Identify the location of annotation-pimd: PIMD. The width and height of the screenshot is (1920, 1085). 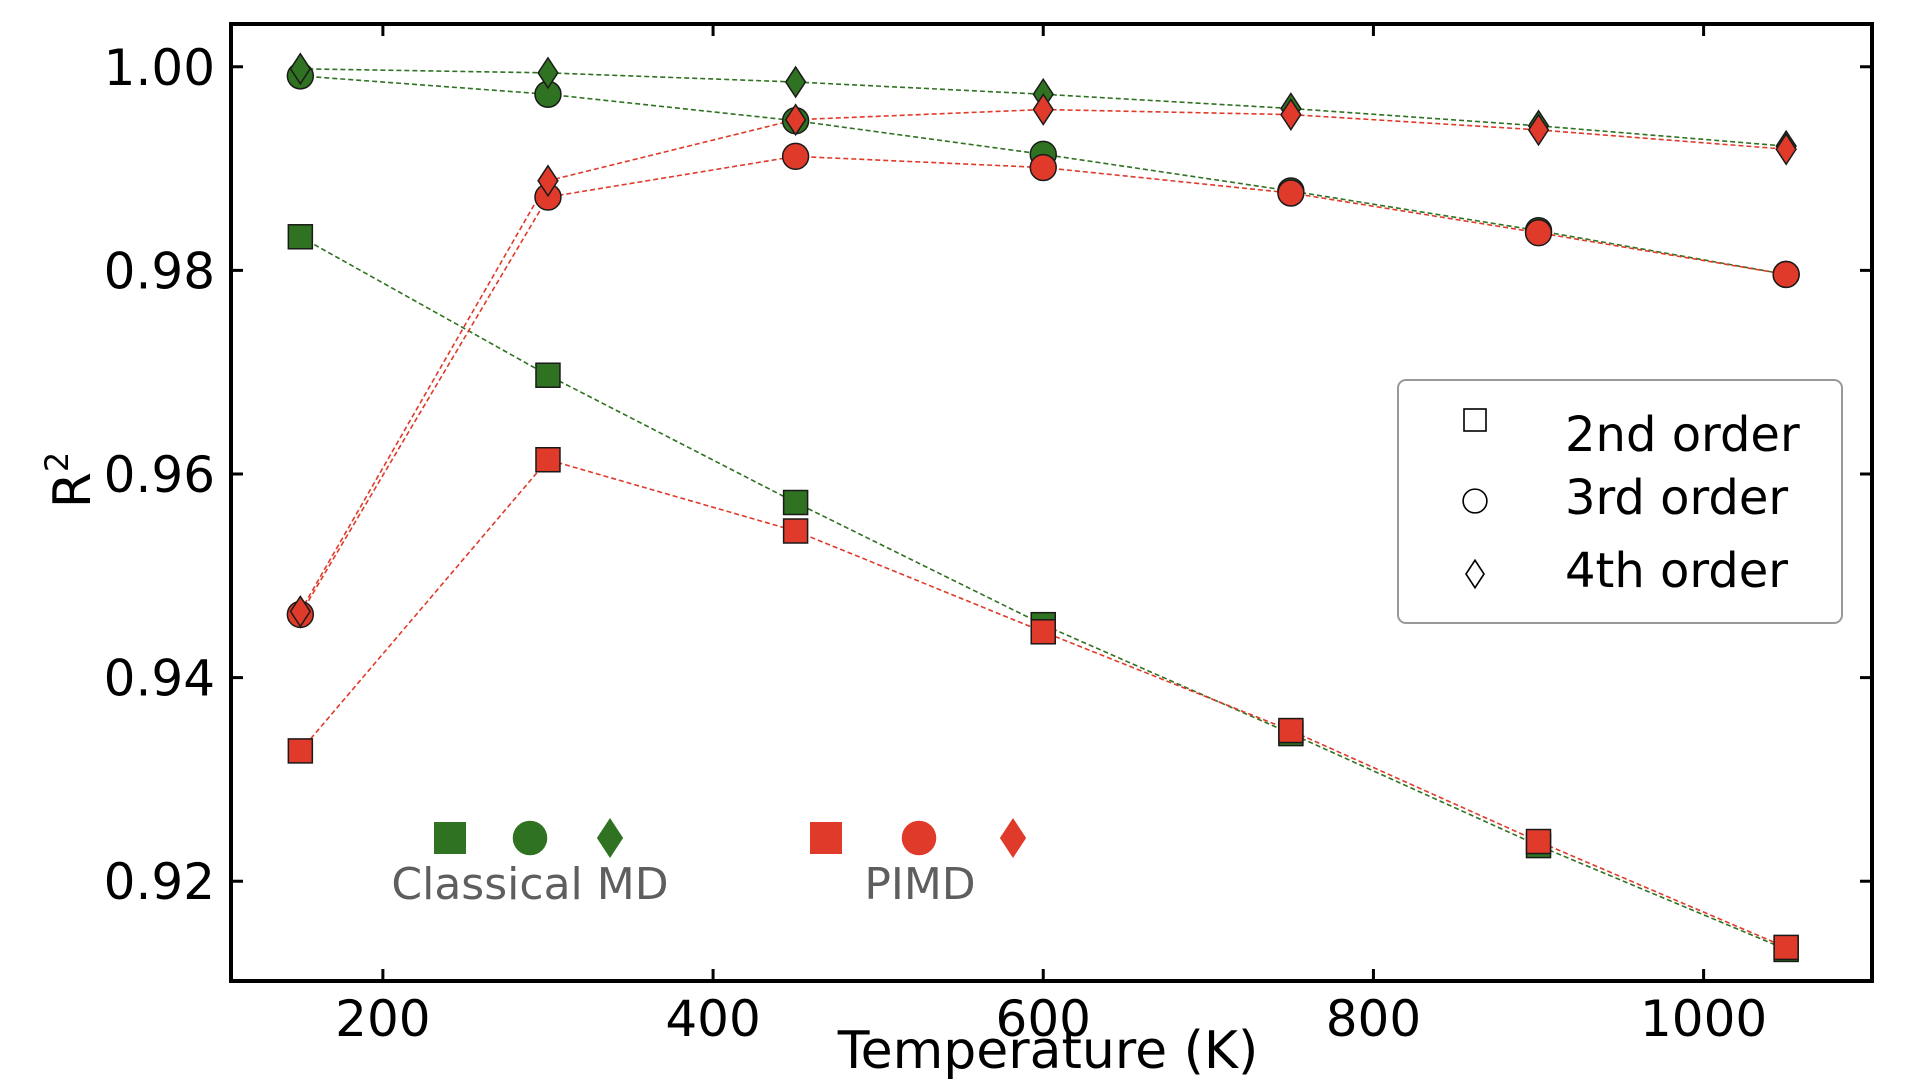
(919, 884).